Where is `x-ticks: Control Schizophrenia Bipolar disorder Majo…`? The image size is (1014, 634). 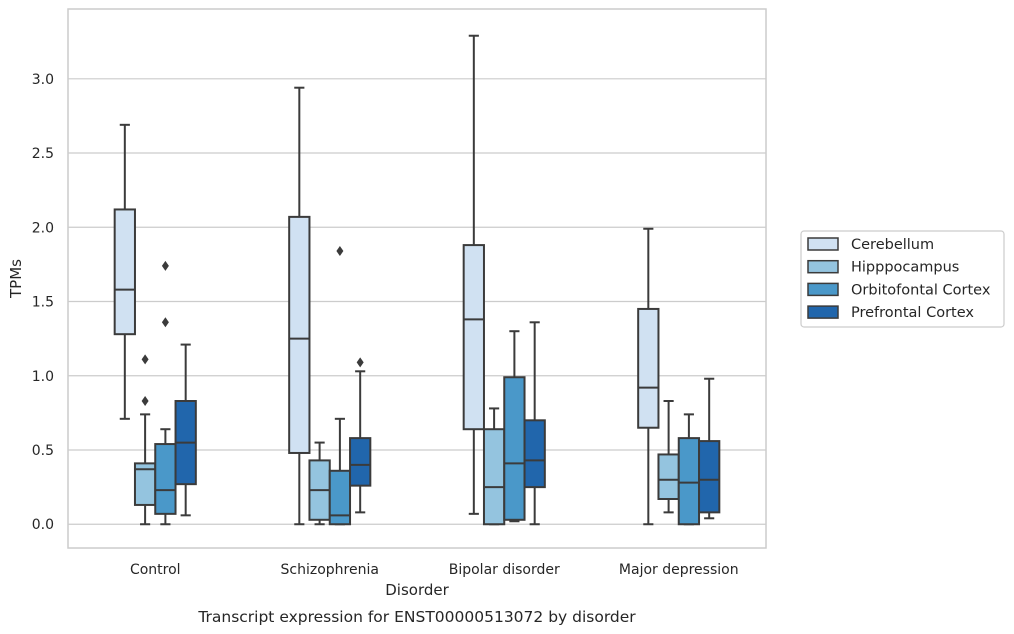 x-ticks: Control Schizophrenia Bipolar disorder Majo… is located at coordinates (434, 570).